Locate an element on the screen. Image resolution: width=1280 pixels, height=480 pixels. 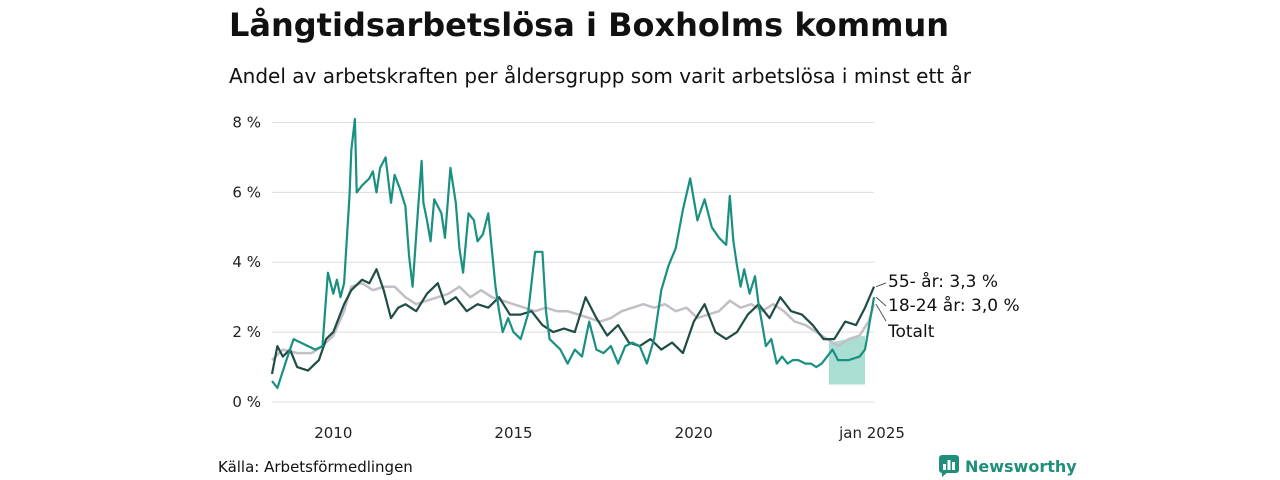
y-tick-label: 4 % is located at coordinates (246, 262).